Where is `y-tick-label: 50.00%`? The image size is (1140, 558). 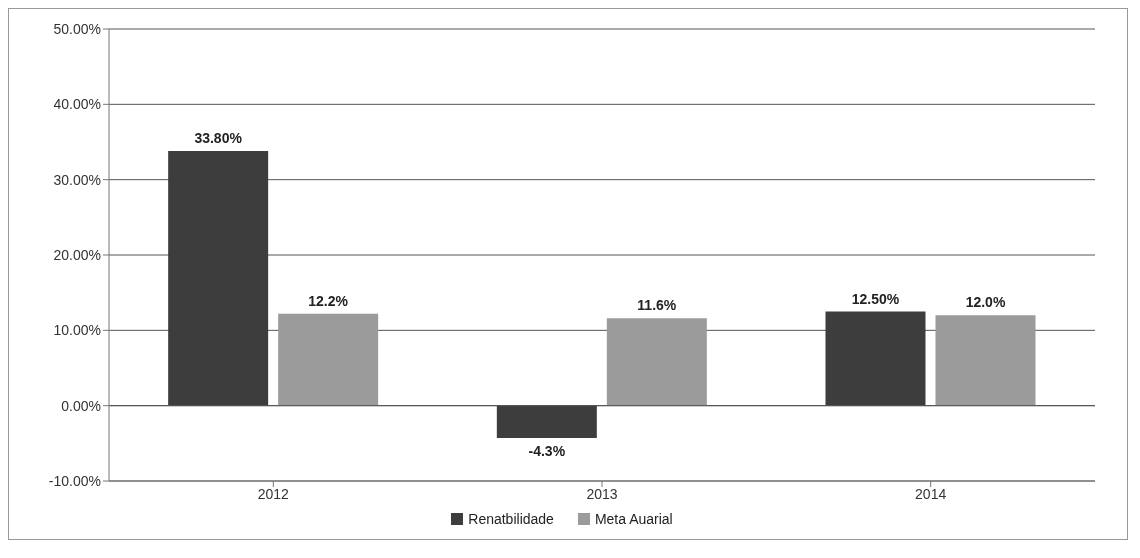
y-tick-label: 50.00% is located at coordinates (77, 28).